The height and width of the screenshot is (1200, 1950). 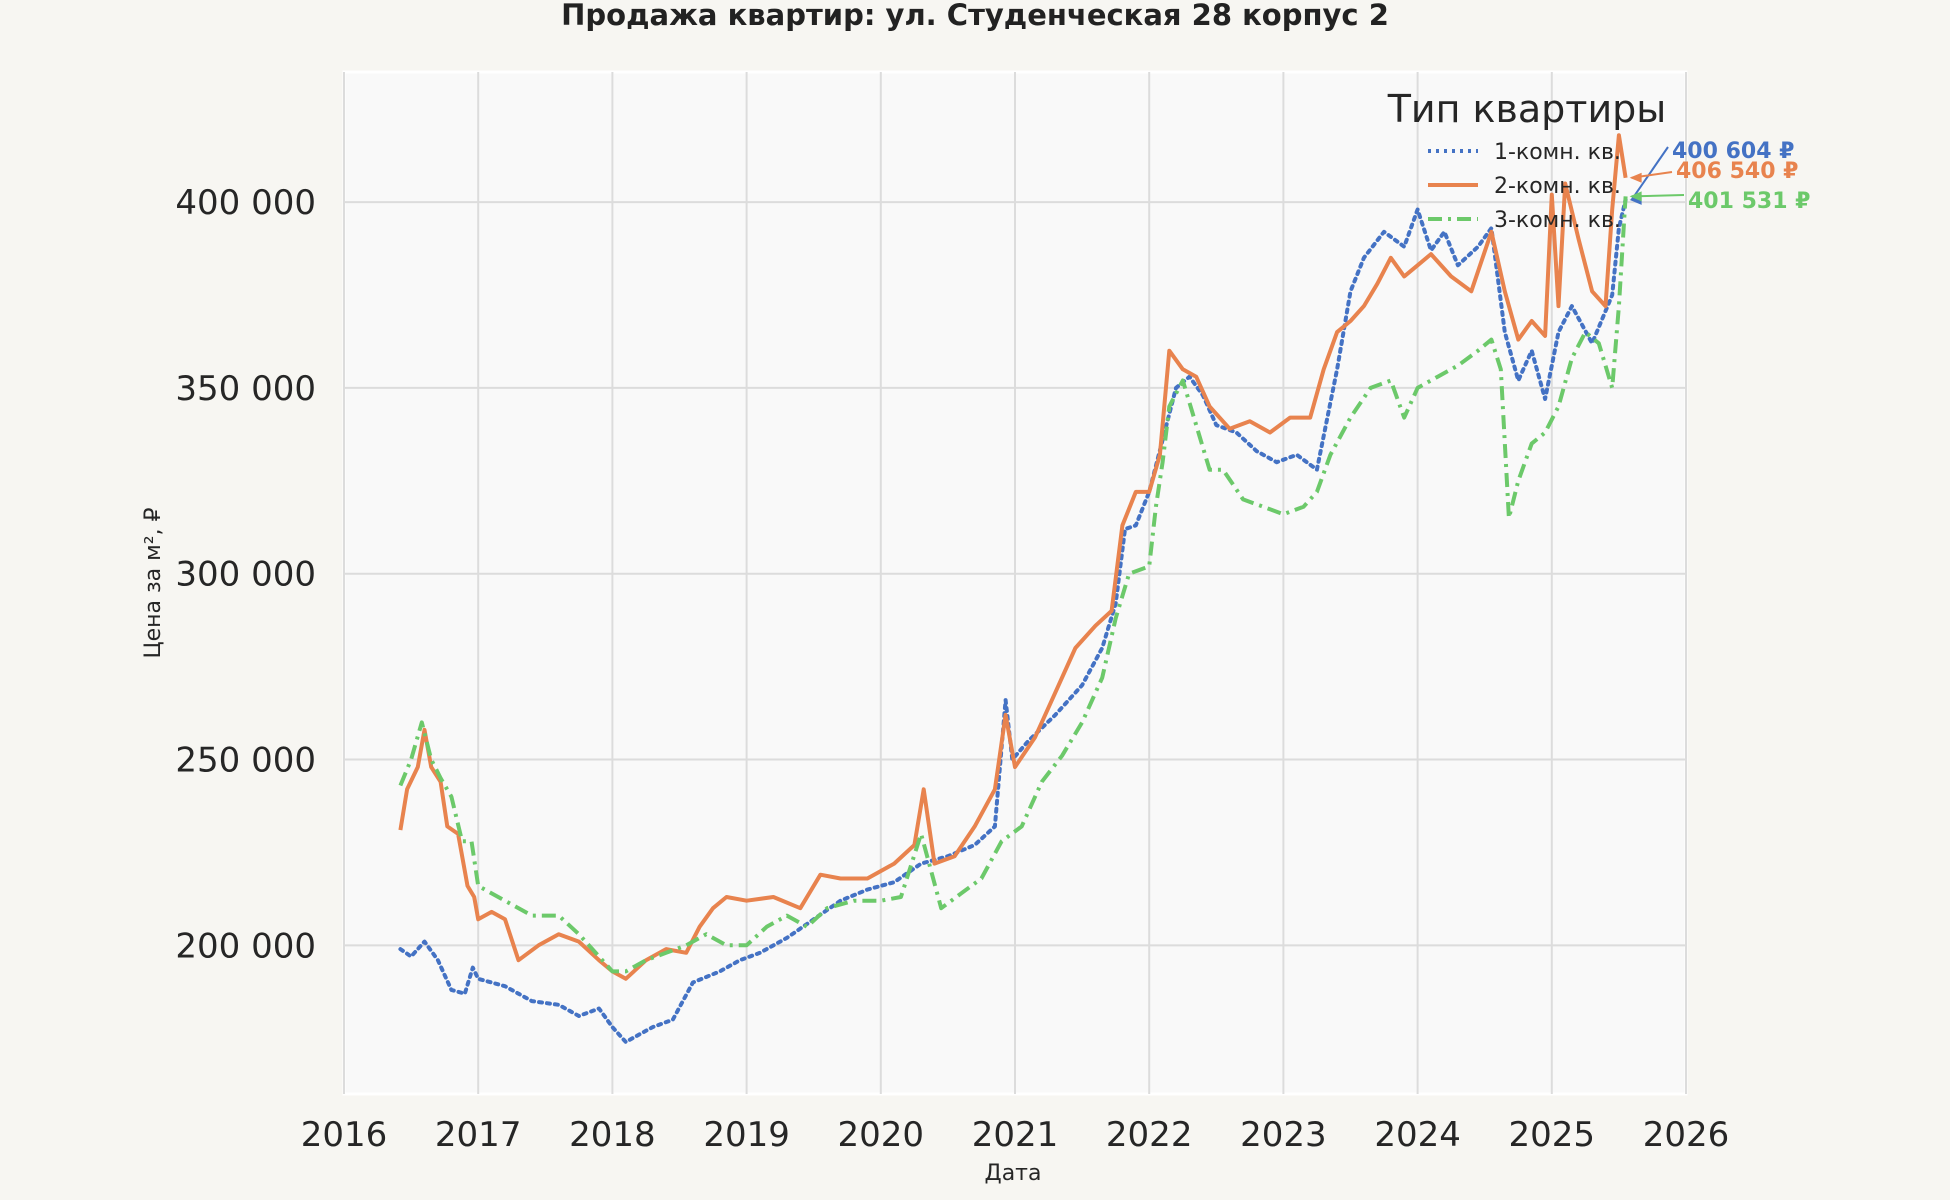 I want to click on end-labels: 400 604 ₽406 540 ₽ 401 531 ₽, so click(x=1719, y=176).